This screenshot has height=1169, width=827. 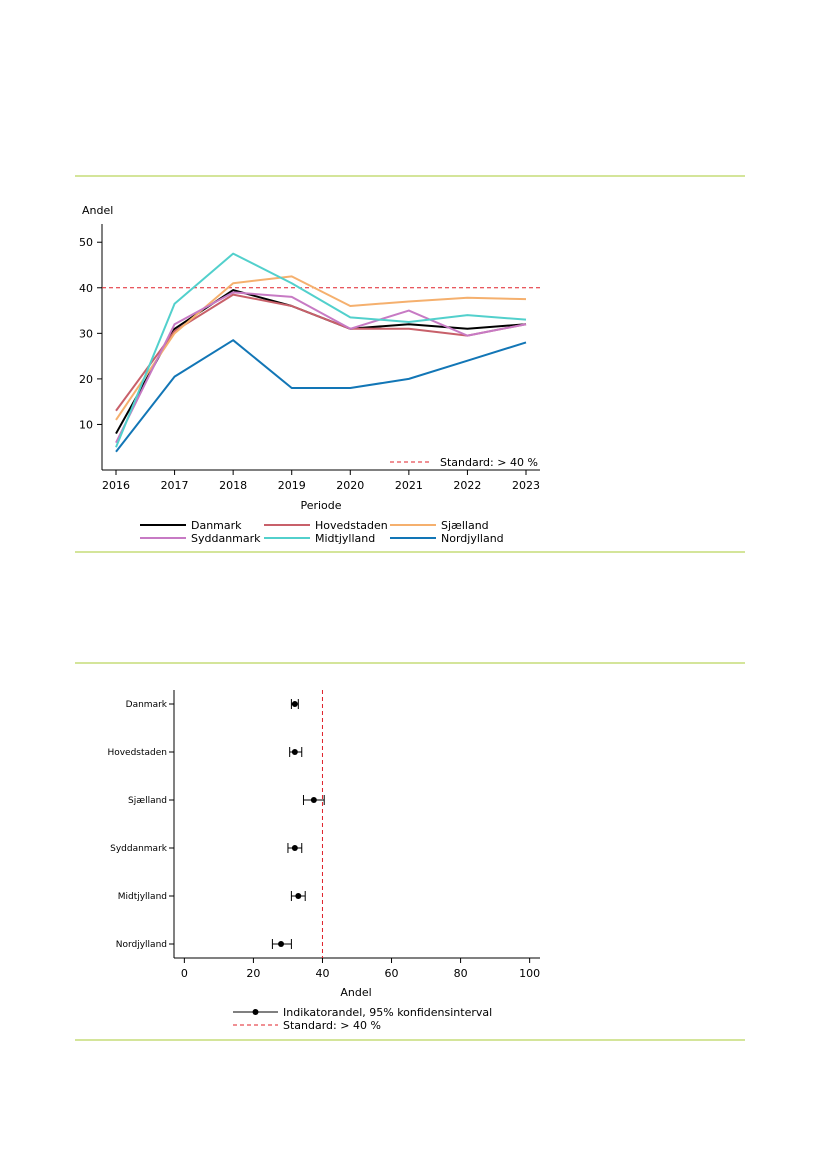 What do you see at coordinates (226, 538) in the screenshot?
I see `legend-label-syddanmark: Syddanmark` at bounding box center [226, 538].